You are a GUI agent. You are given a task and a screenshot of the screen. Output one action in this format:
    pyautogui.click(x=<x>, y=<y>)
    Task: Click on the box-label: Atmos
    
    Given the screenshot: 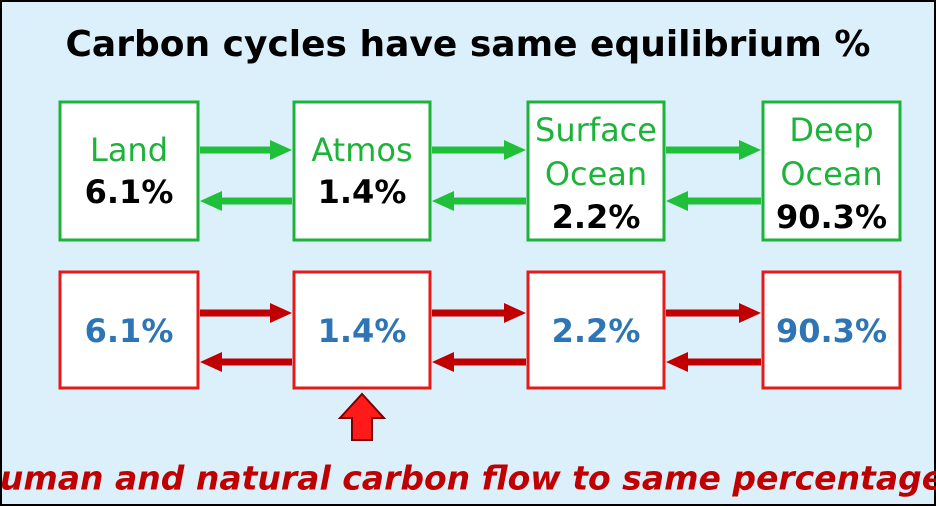 What is the action you would take?
    pyautogui.click(x=361, y=150)
    